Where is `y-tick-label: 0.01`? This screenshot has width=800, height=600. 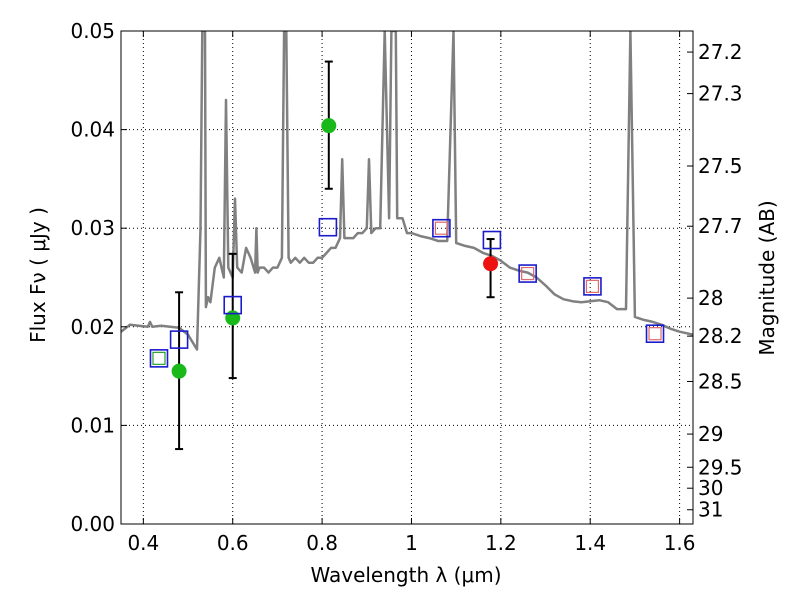
y-tick-label: 0.01 is located at coordinates (92, 425).